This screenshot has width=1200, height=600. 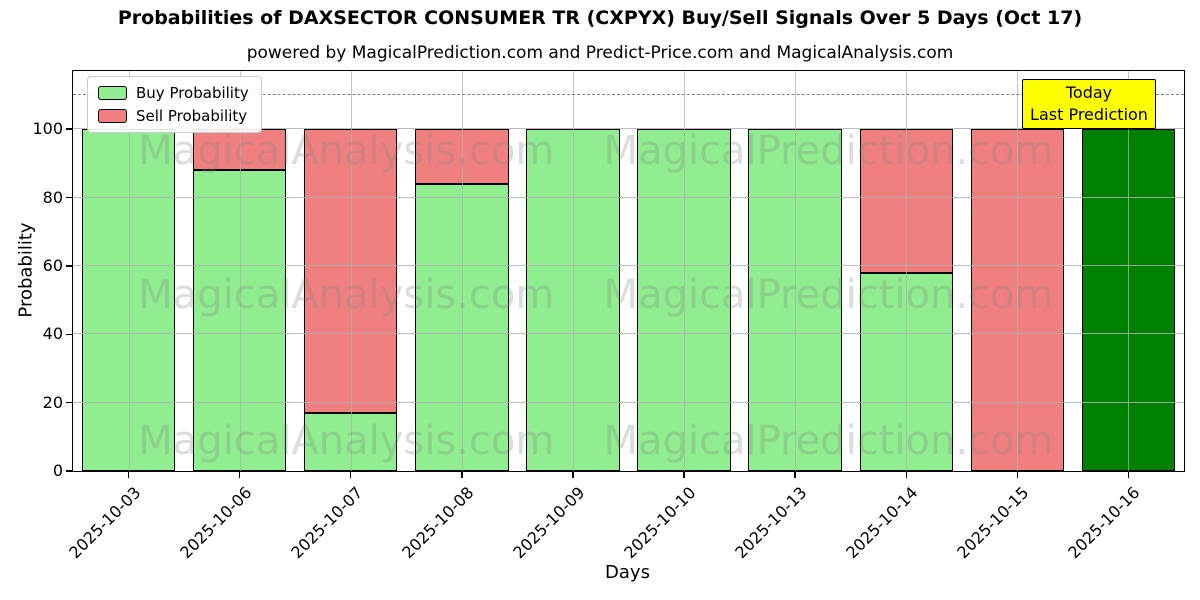 I want to click on x-tick-label: 2025-10-16, so click(x=1104, y=523).